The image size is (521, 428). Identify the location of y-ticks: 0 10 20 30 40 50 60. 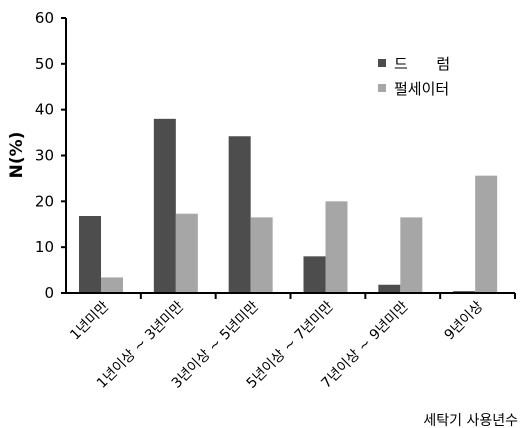
(50, 155).